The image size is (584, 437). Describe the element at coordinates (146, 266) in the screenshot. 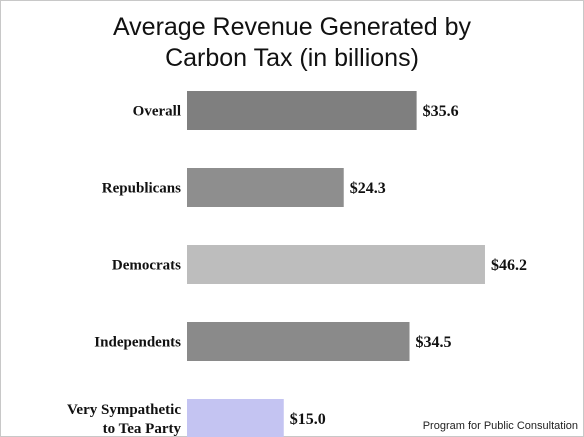

I see `category-label: Democrats` at that location.